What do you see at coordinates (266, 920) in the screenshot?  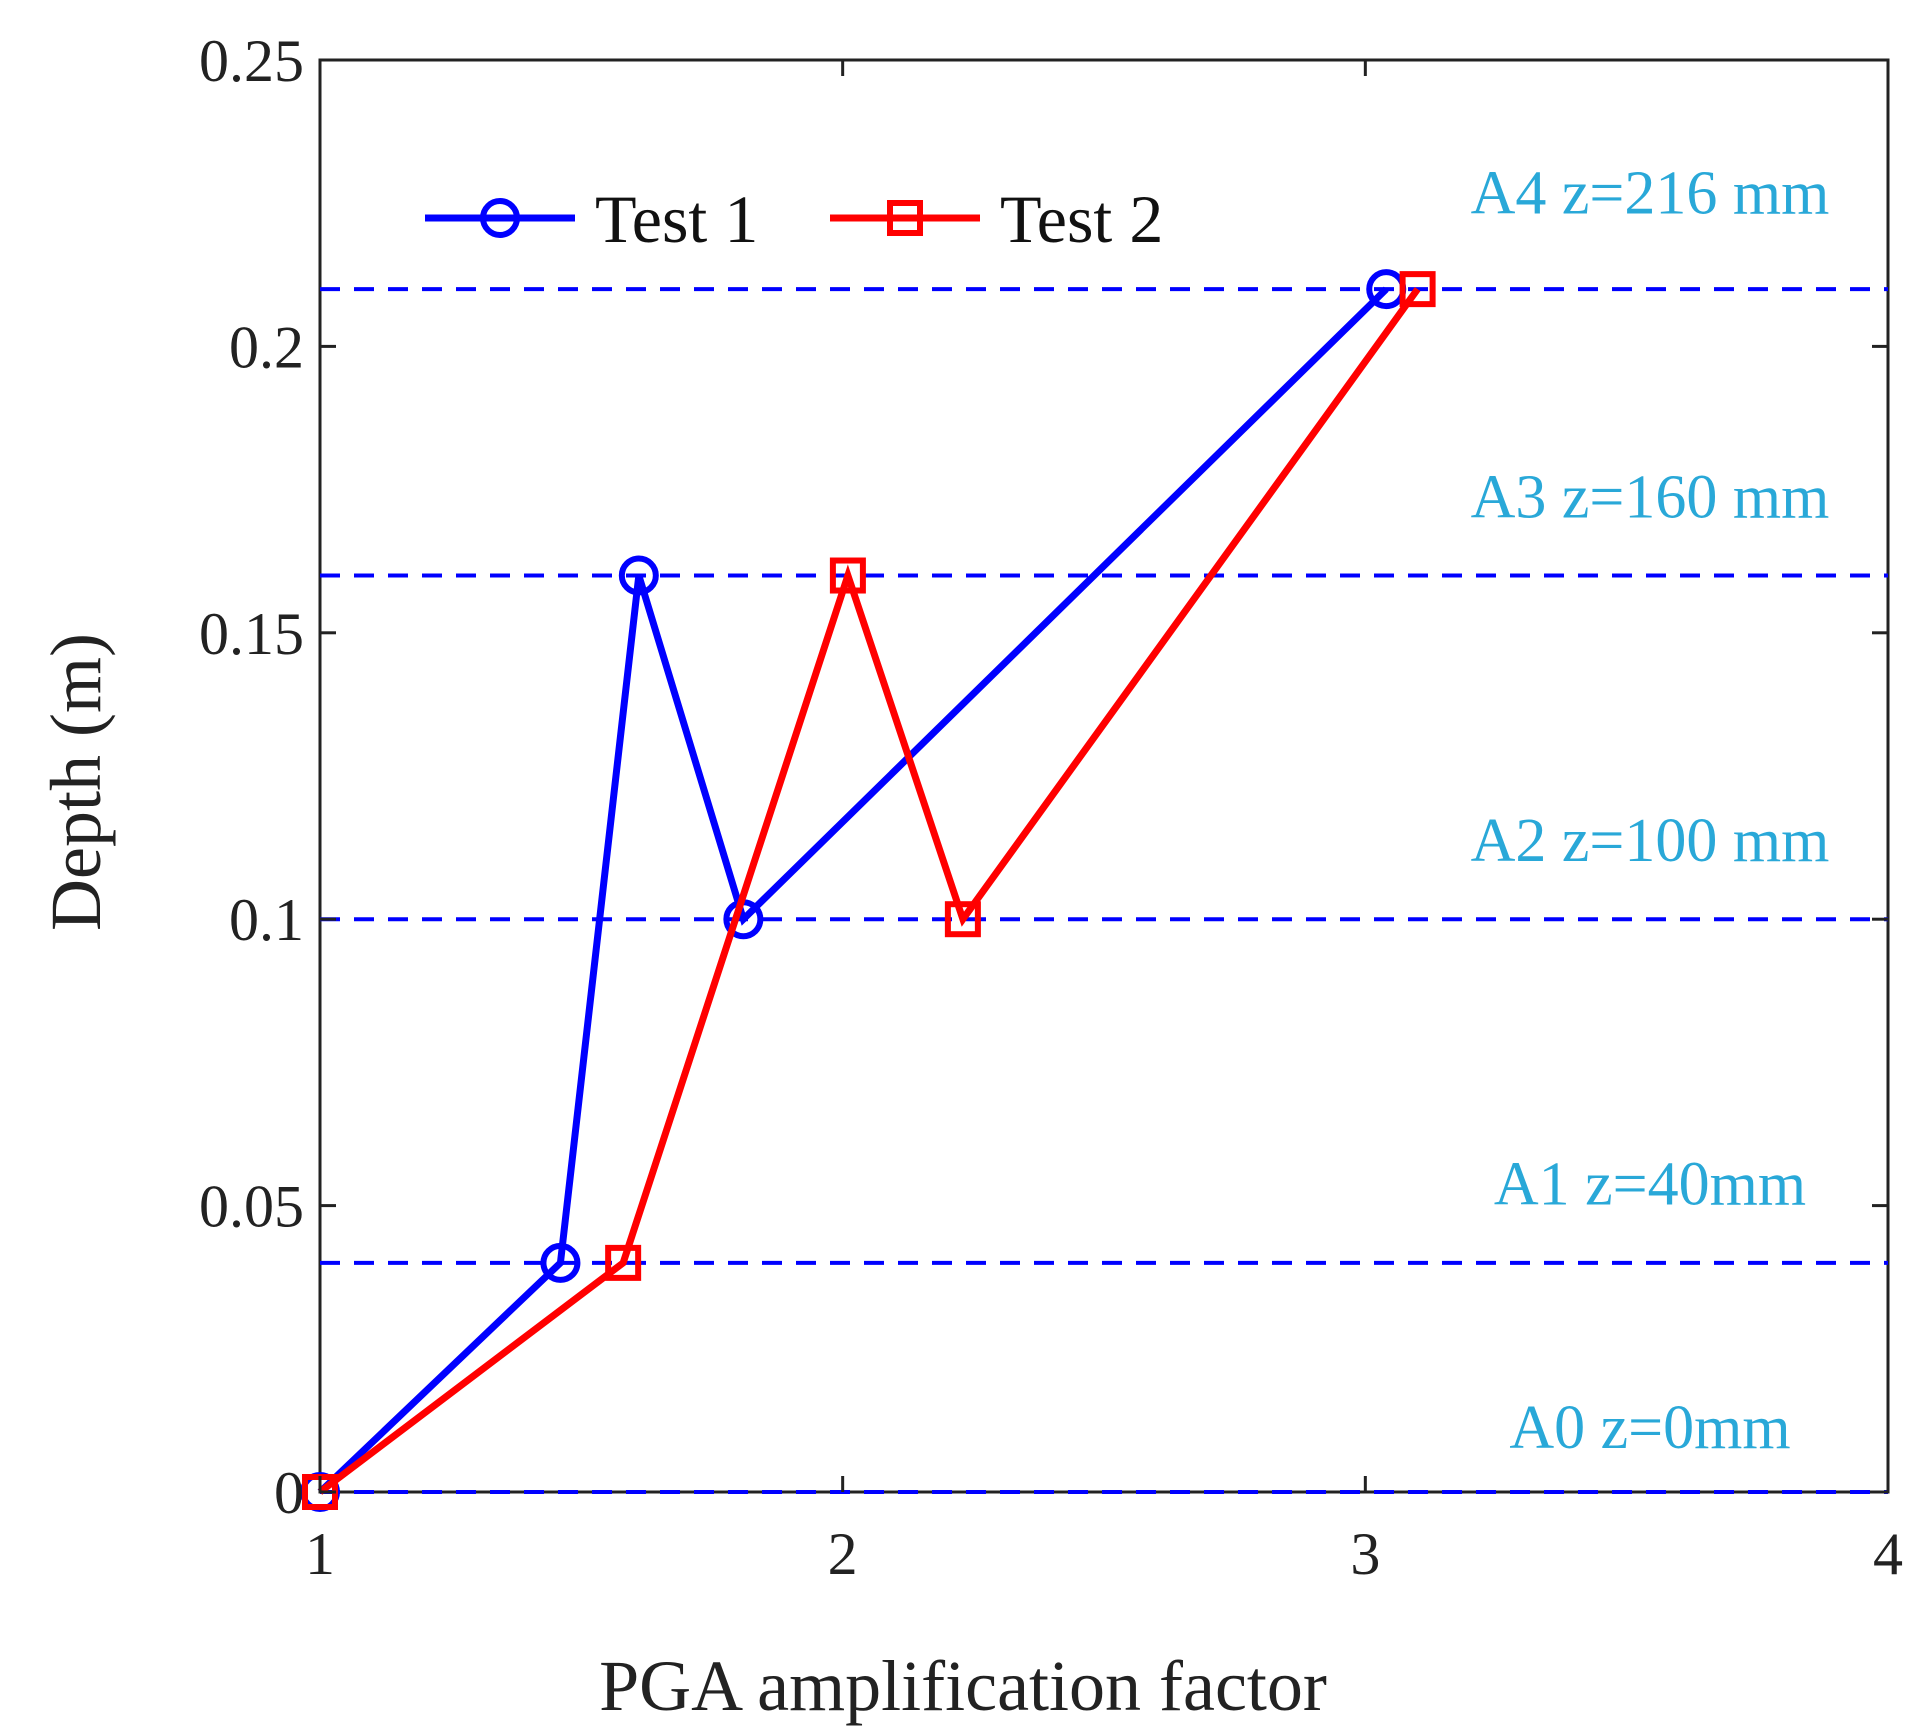 I see `y-tick-label: 0.1` at bounding box center [266, 920].